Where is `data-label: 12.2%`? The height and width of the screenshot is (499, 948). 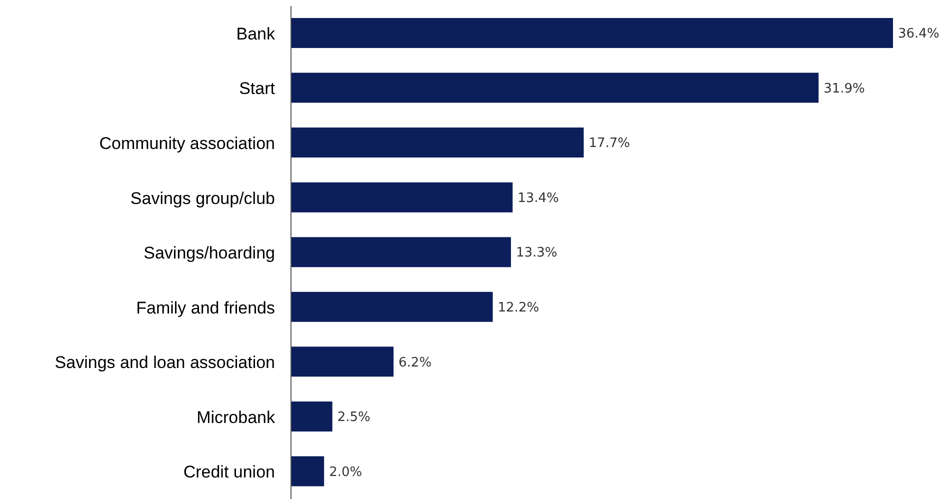 data-label: 12.2% is located at coordinates (519, 308).